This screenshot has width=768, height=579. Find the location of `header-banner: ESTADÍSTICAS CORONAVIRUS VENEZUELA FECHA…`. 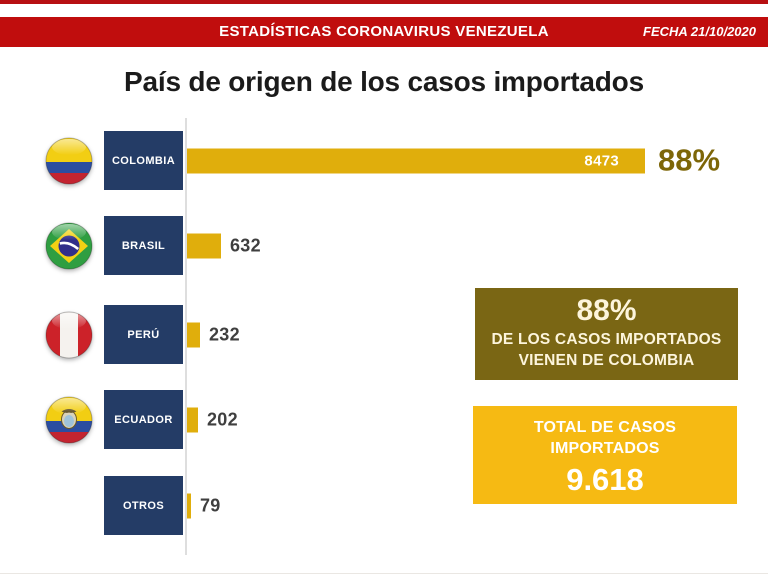

header-banner: ESTADÍSTICAS CORONAVIRUS VENEZUELA FECHA… is located at coordinates (384, 32).